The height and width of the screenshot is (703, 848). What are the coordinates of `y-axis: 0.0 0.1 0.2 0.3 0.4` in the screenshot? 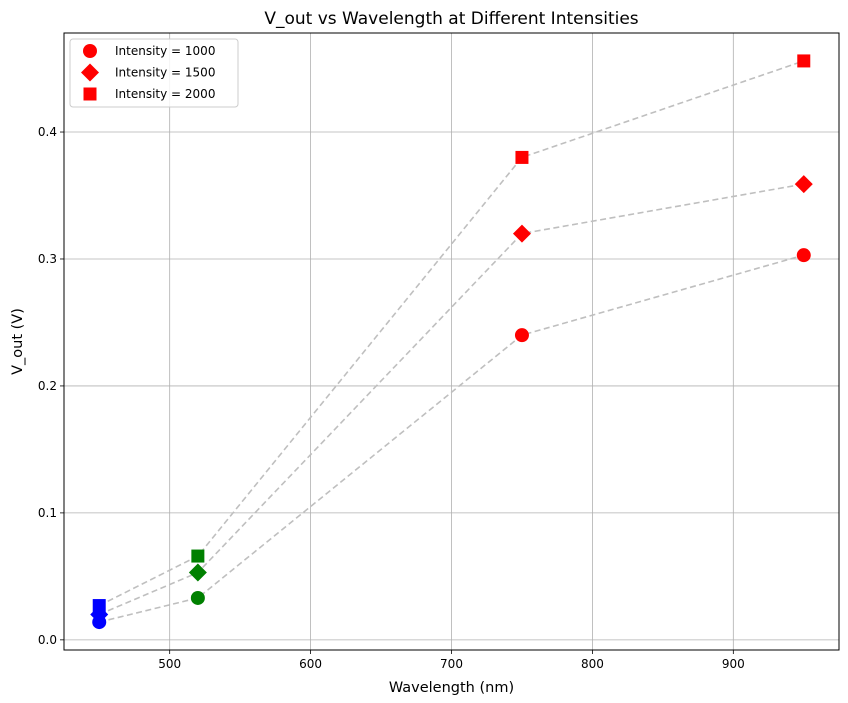 It's located at (51, 386).